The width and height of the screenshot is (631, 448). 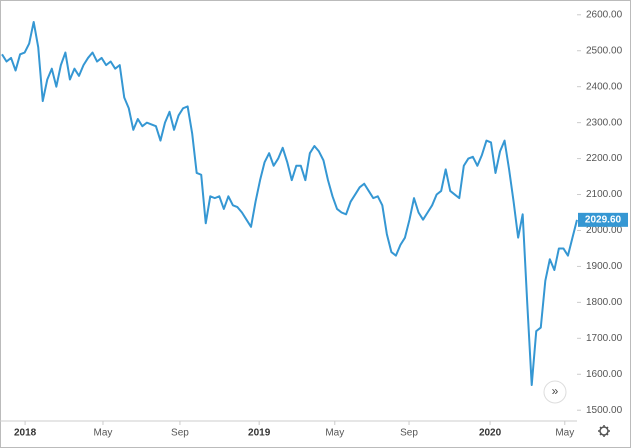 I want to click on y-tick-label: 1700.00, so click(x=604, y=338).